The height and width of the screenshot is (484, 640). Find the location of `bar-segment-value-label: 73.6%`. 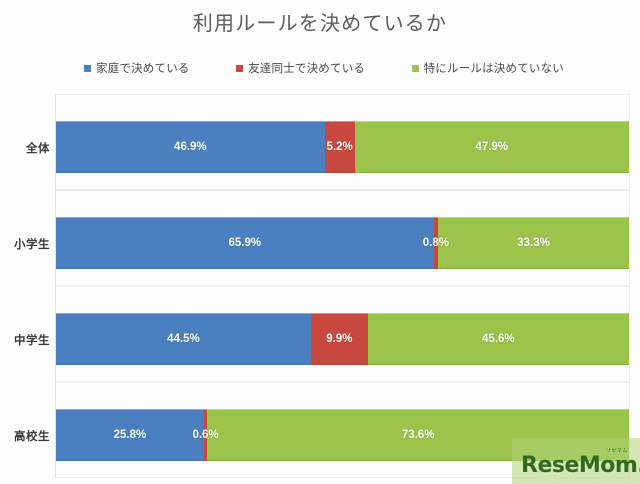

bar-segment-value-label: 73.6% is located at coordinates (418, 435).